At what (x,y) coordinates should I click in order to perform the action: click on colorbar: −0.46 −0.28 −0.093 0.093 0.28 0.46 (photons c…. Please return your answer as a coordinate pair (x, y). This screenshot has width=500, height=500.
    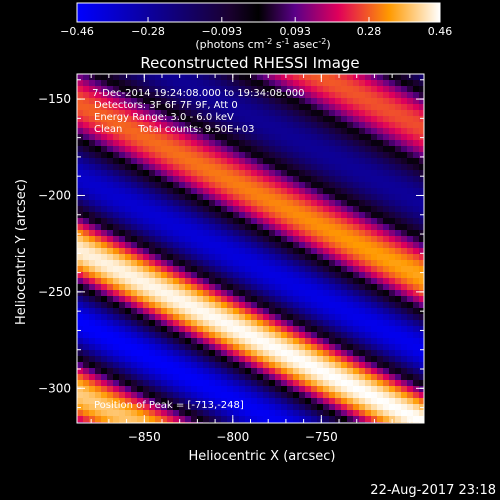
    Looking at the image, I should click on (256, 26).